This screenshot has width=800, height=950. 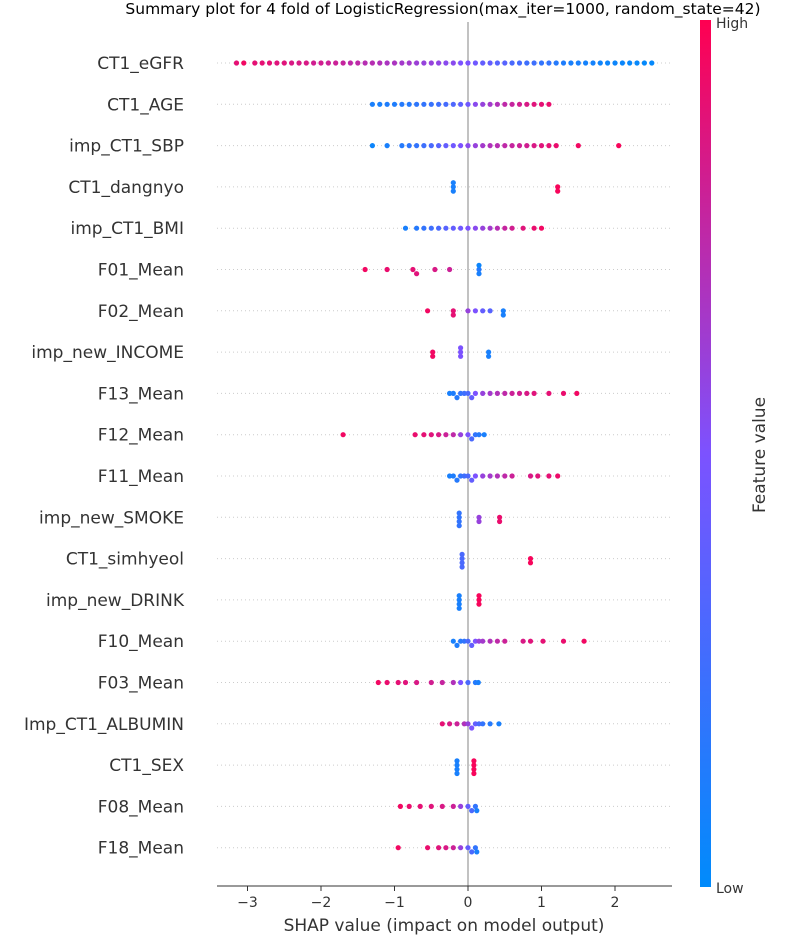 What do you see at coordinates (141, 394) in the screenshot?
I see `feature-label: F13_Mean` at bounding box center [141, 394].